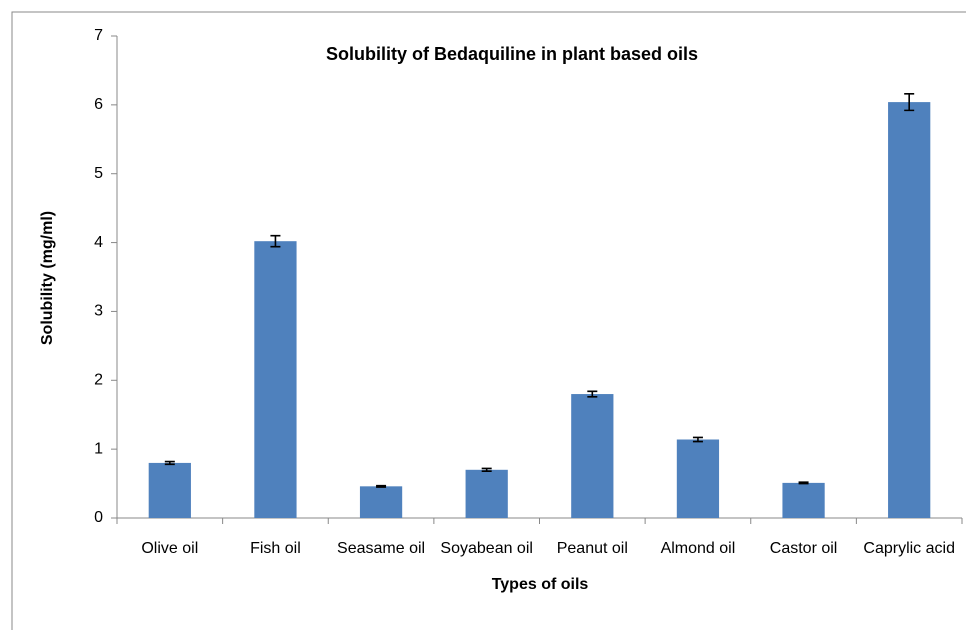 The height and width of the screenshot is (630, 966). Describe the element at coordinates (98, 173) in the screenshot. I see `y-tick-label: 5` at that location.